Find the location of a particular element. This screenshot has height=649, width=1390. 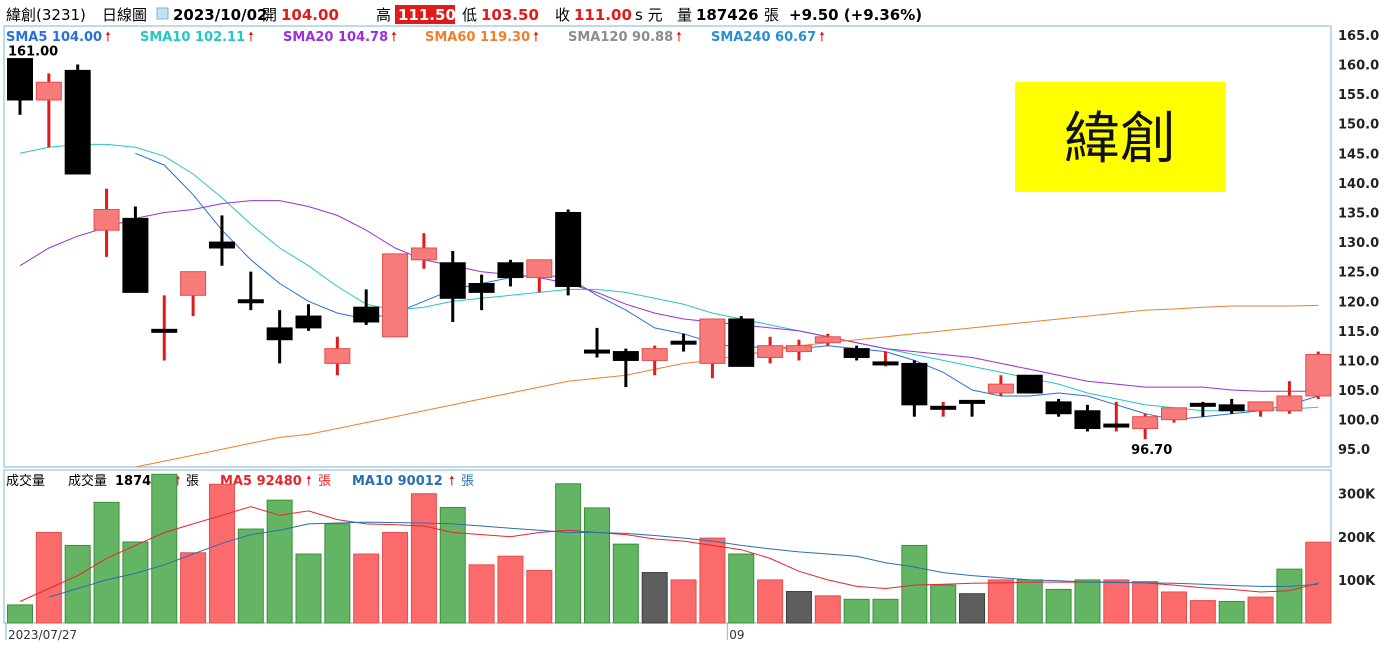

header-date: 2023/10/02 is located at coordinates (220, 15).